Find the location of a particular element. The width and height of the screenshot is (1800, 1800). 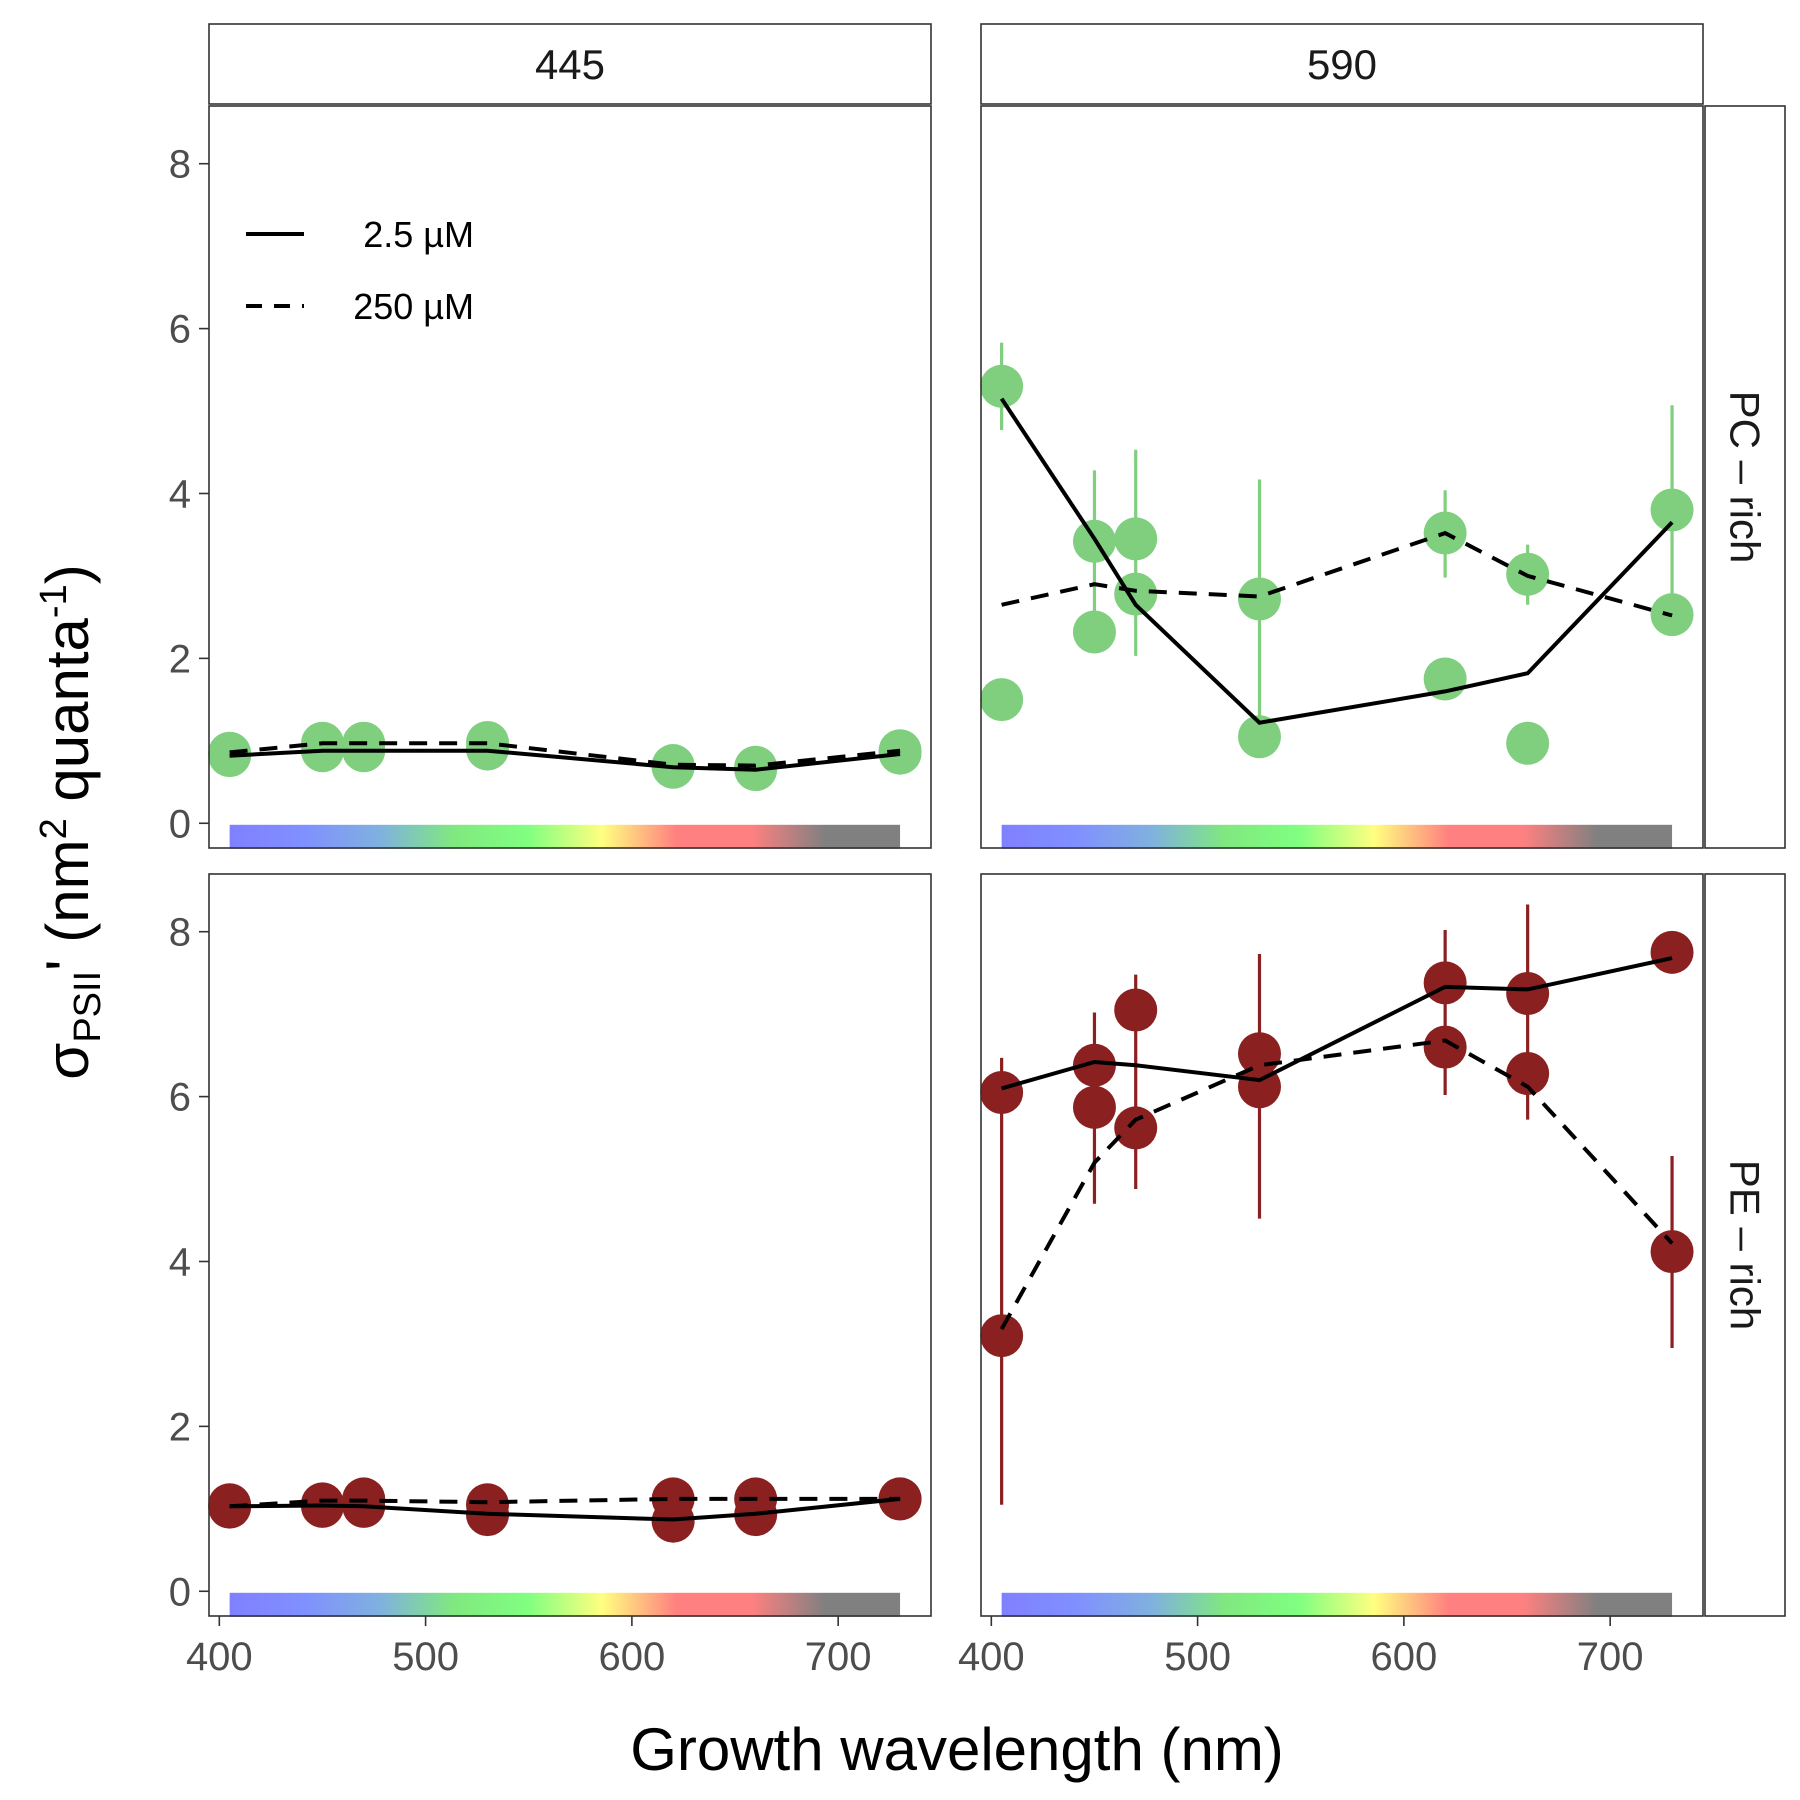

strip-label-row: PC – rich is located at coordinates (1745, 477).